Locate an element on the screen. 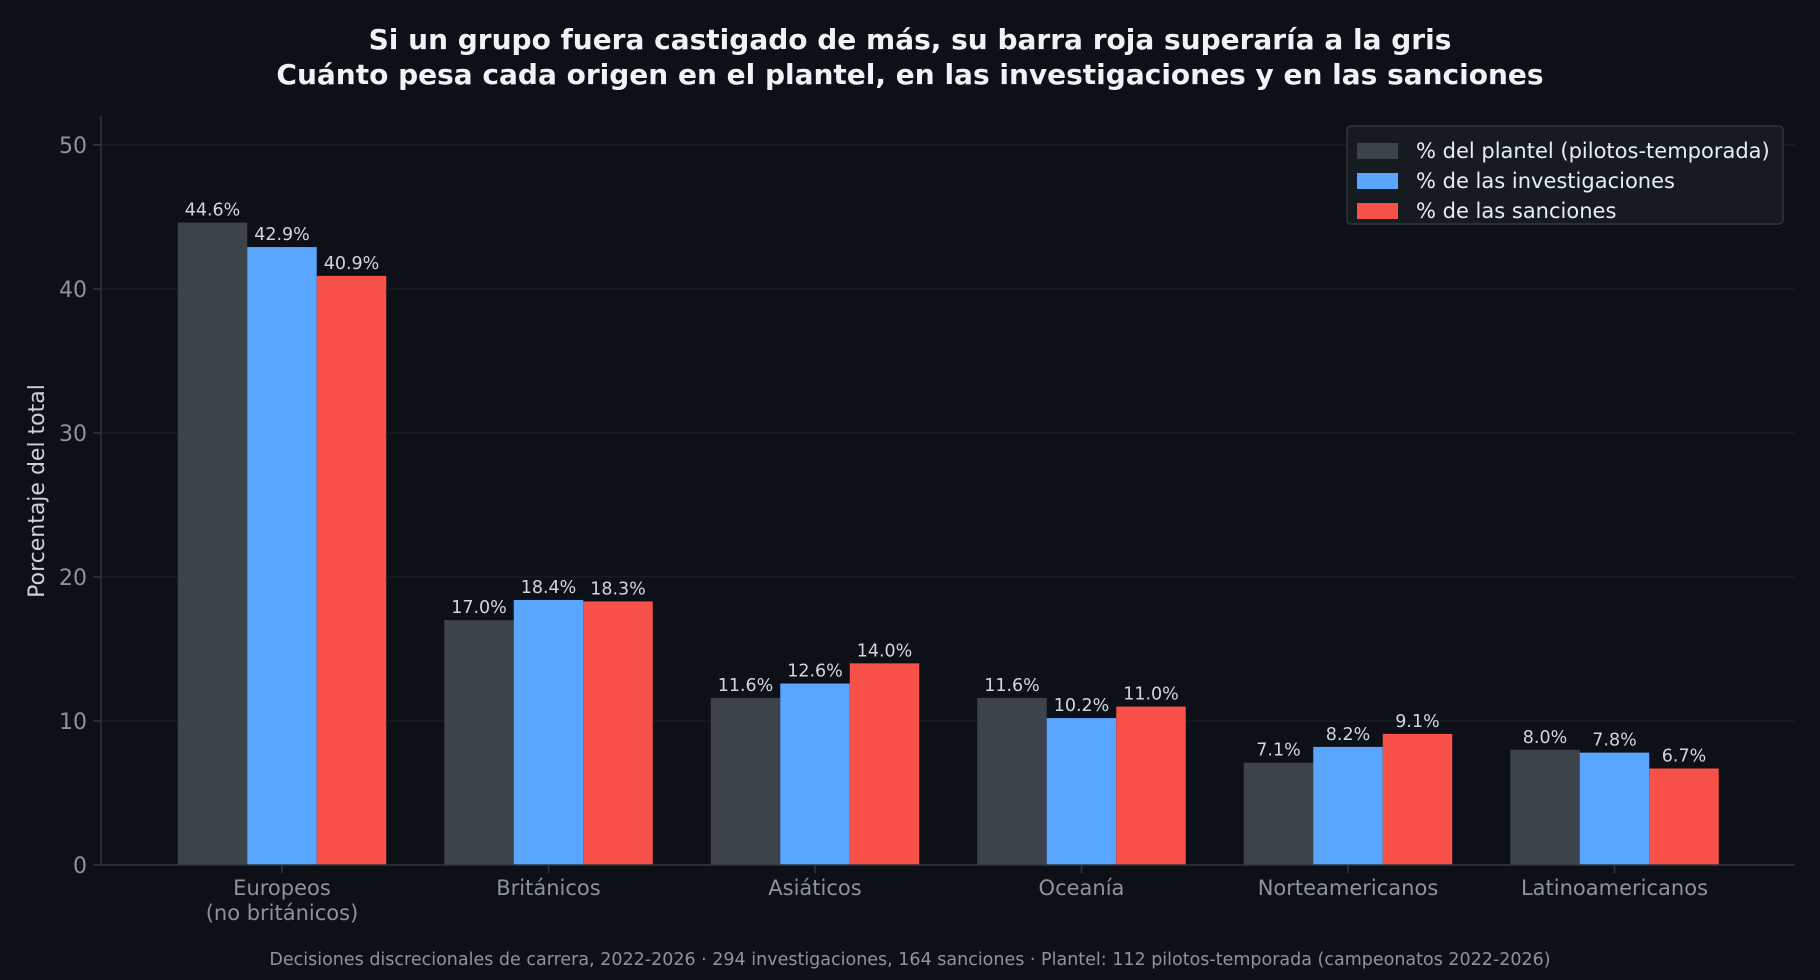 This screenshot has height=980, width=1820. y-tick-label: 30 is located at coordinates (73, 434).